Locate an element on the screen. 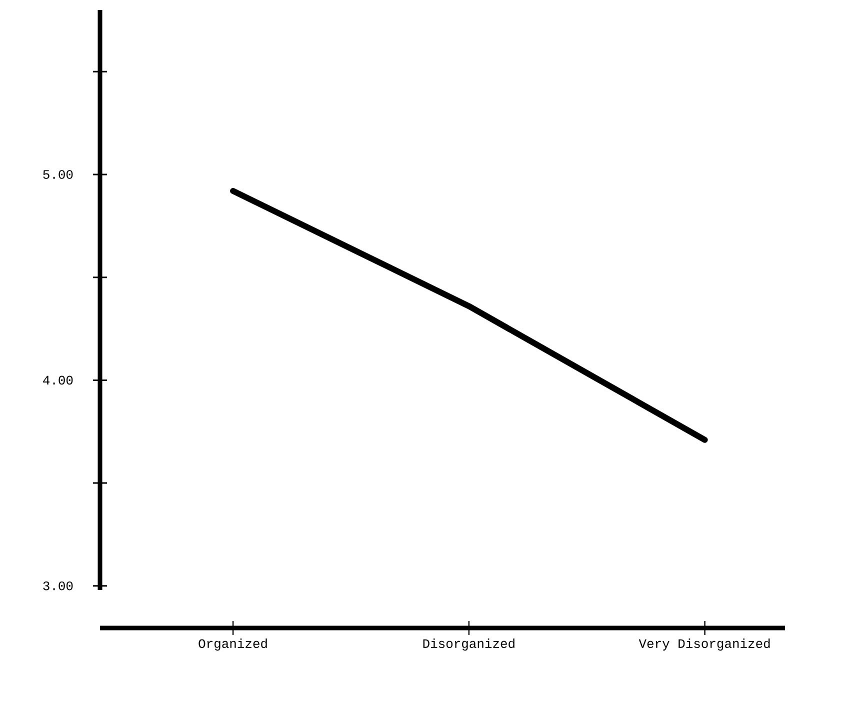 Image resolution: width=854 pixels, height=716 pixels. y-tick-label: 4.00 is located at coordinates (58, 380).